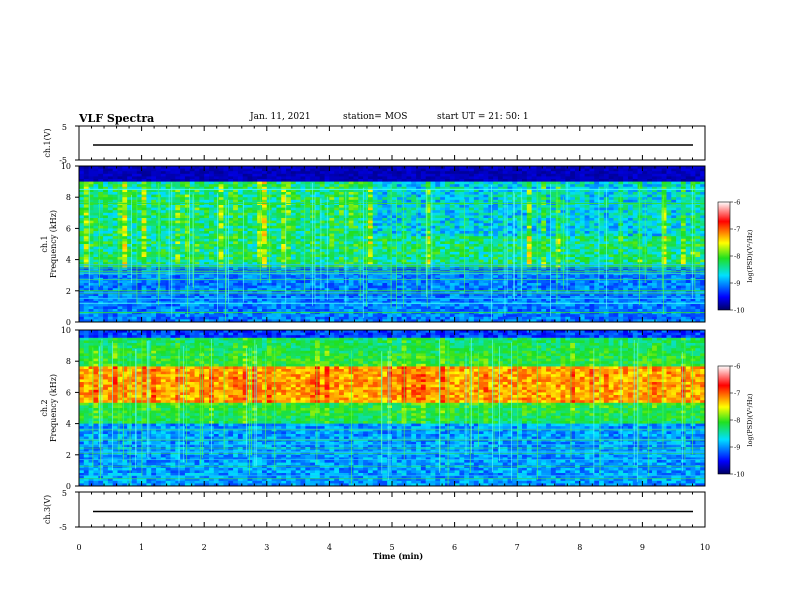  Describe the element at coordinates (68, 424) in the screenshot. I see `spectrogram-ch2-ytick-4: 4` at that location.